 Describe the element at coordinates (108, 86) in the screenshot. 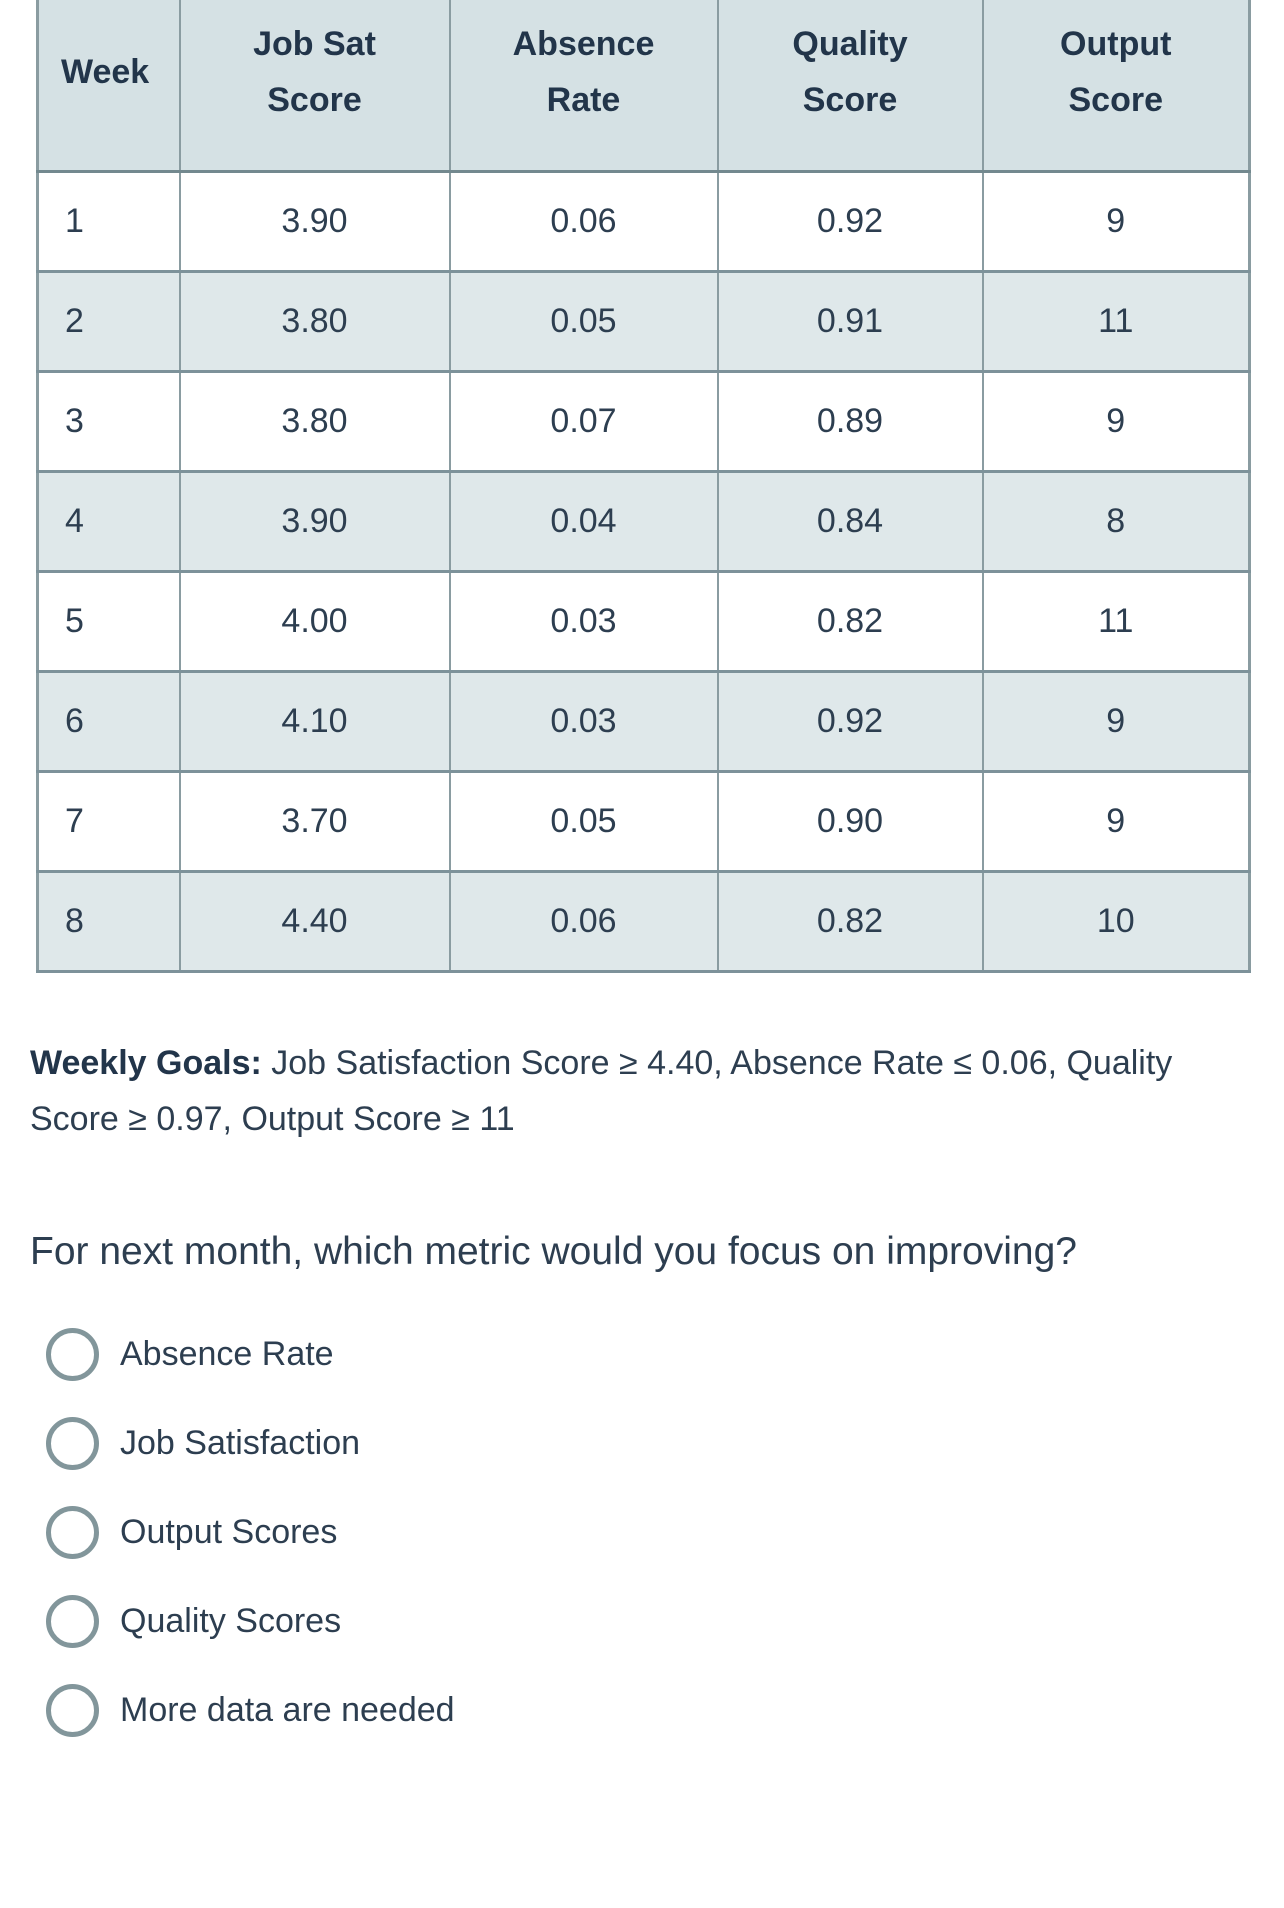

I see `column-header-week: Week` at that location.